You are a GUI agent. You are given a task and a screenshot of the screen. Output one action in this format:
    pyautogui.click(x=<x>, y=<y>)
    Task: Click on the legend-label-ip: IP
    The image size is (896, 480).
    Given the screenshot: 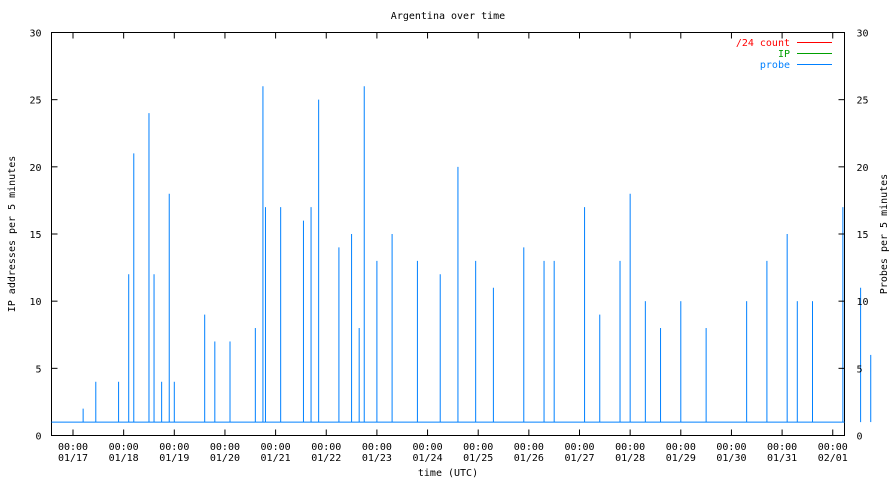 What is the action you would take?
    pyautogui.click(x=784, y=54)
    